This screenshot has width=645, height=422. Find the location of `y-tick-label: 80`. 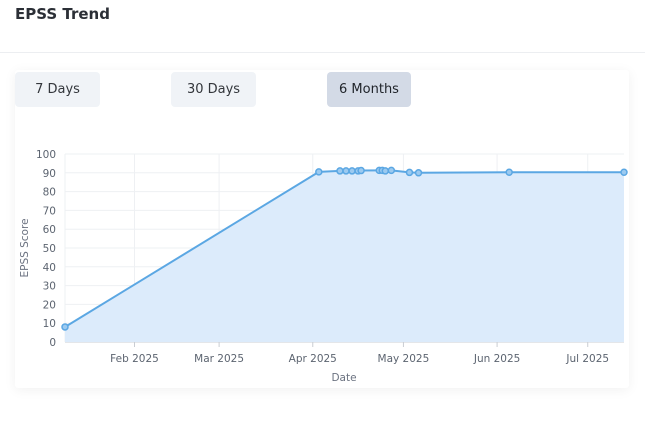

y-tick-label: 80 is located at coordinates (49, 193).